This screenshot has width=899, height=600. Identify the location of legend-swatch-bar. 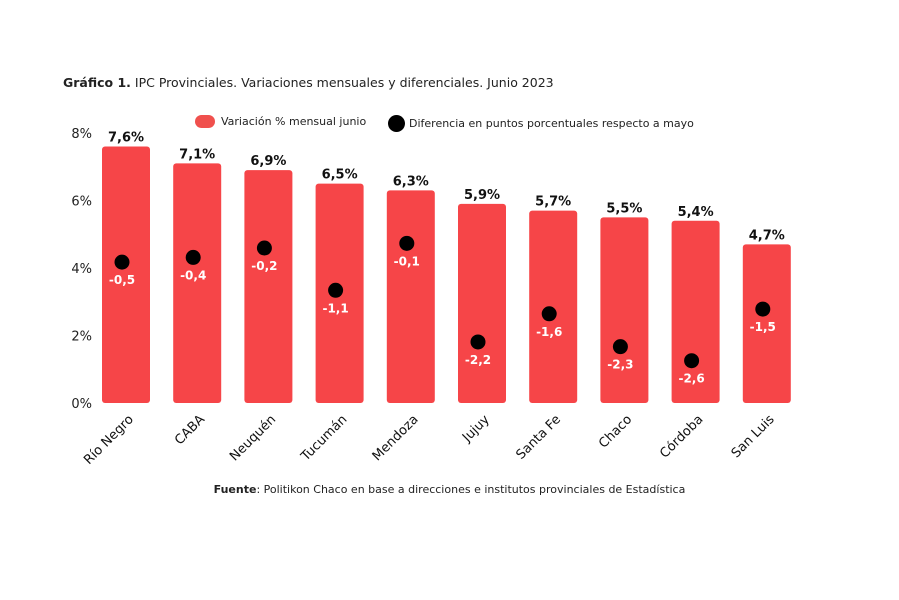
(205, 121).